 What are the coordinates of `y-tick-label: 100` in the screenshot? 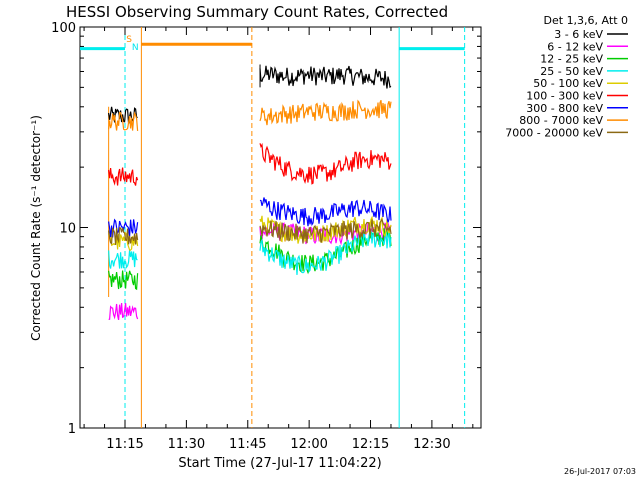 It's located at (63, 28).